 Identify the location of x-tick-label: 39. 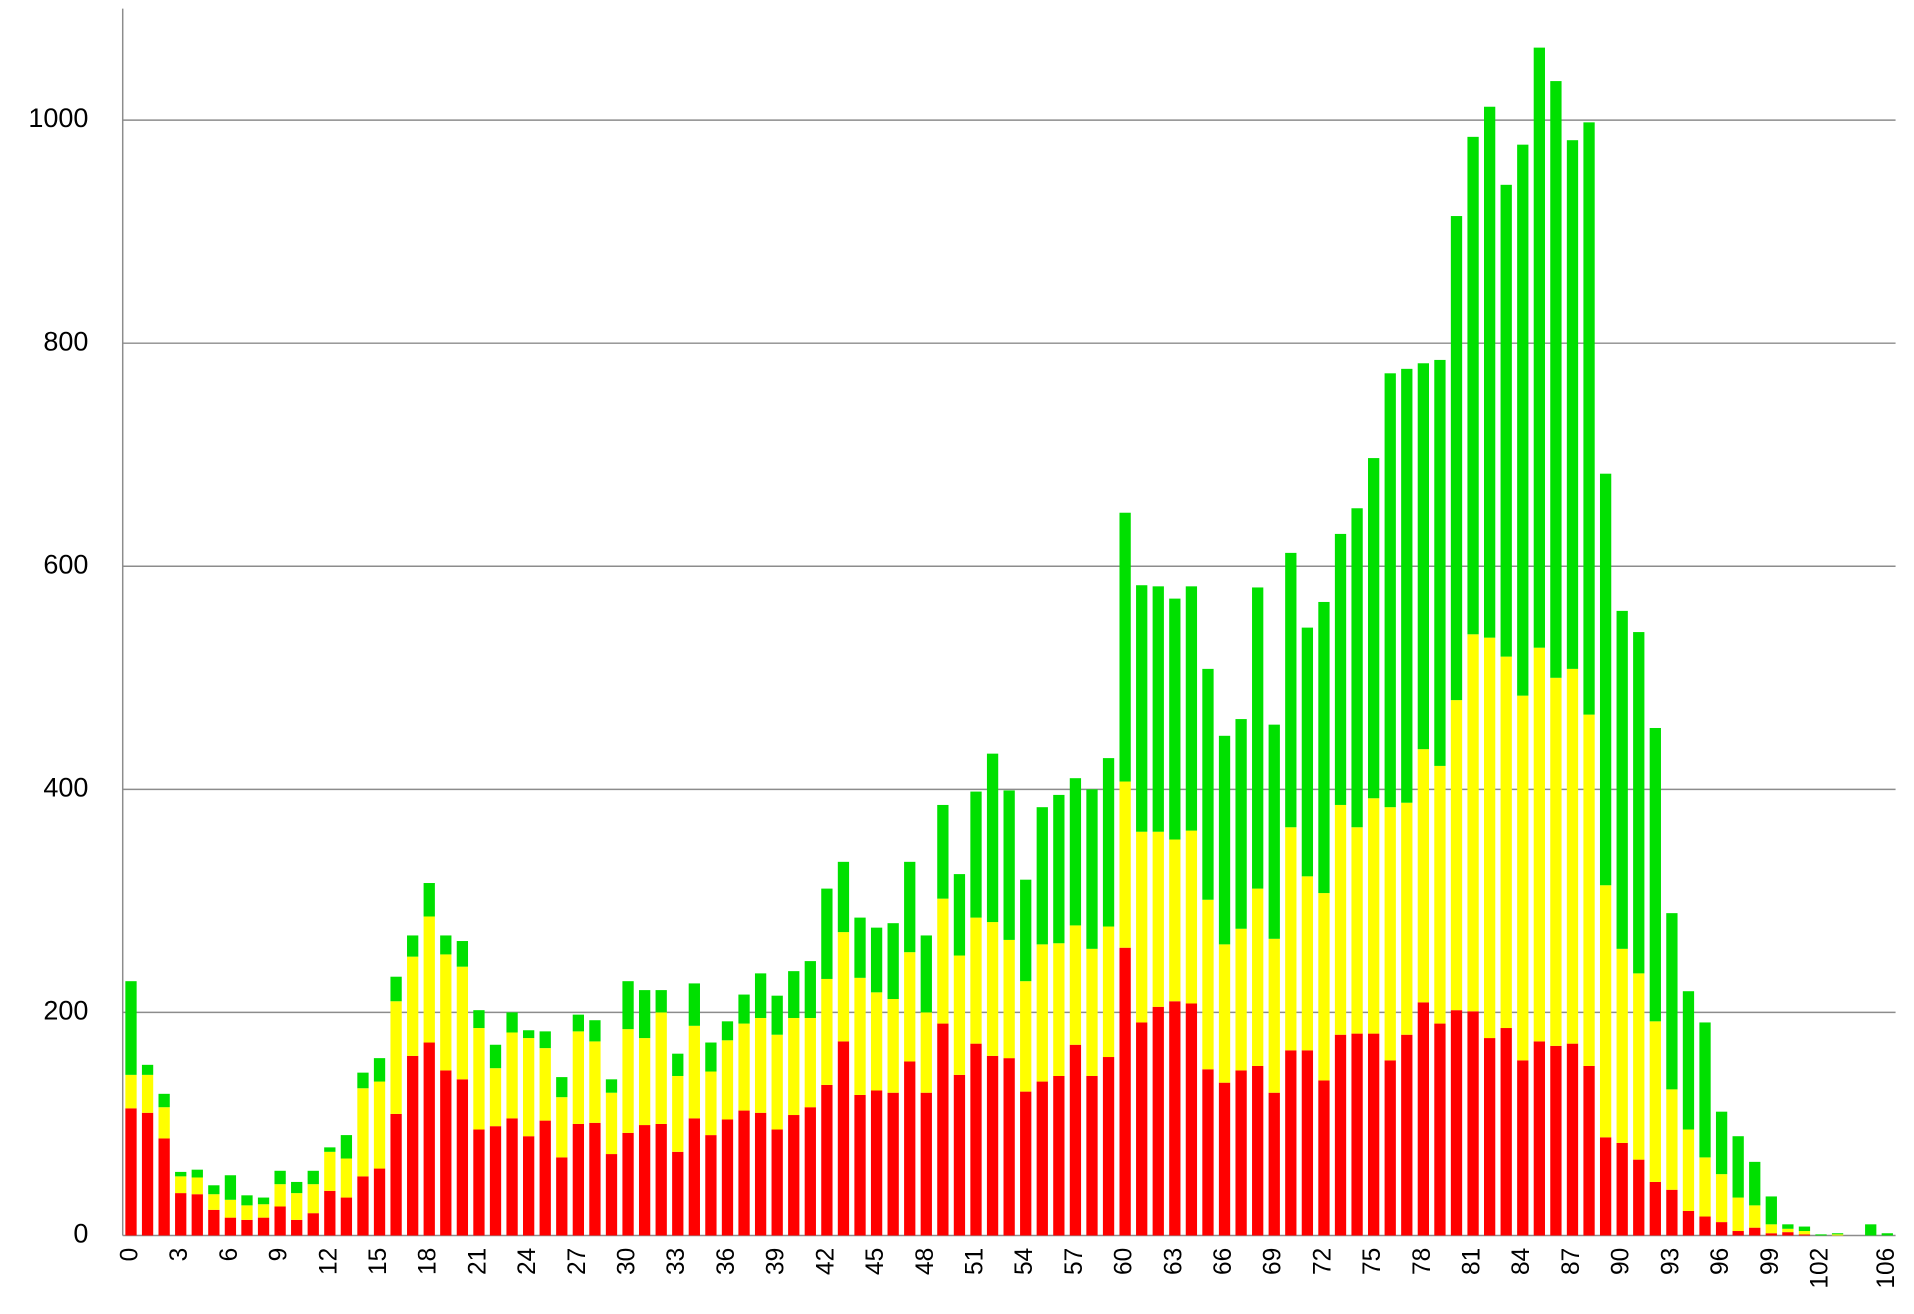
(776, 1261).